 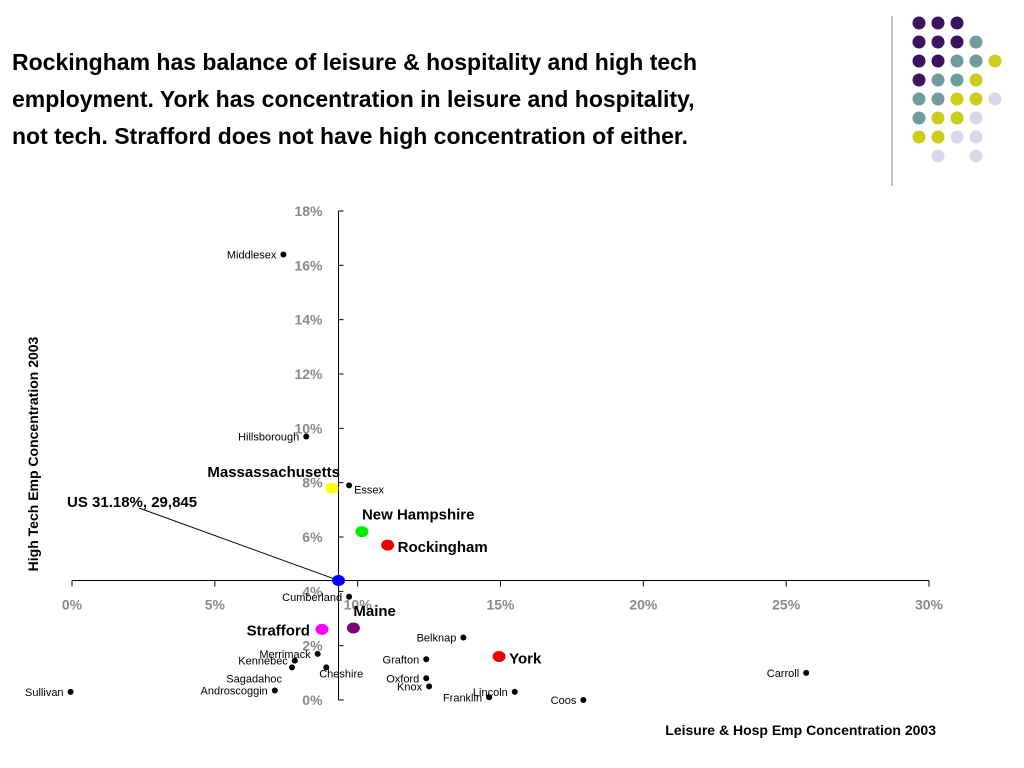 I want to click on chart-annotation: US 31.18%, 29,845, so click(x=203, y=537).